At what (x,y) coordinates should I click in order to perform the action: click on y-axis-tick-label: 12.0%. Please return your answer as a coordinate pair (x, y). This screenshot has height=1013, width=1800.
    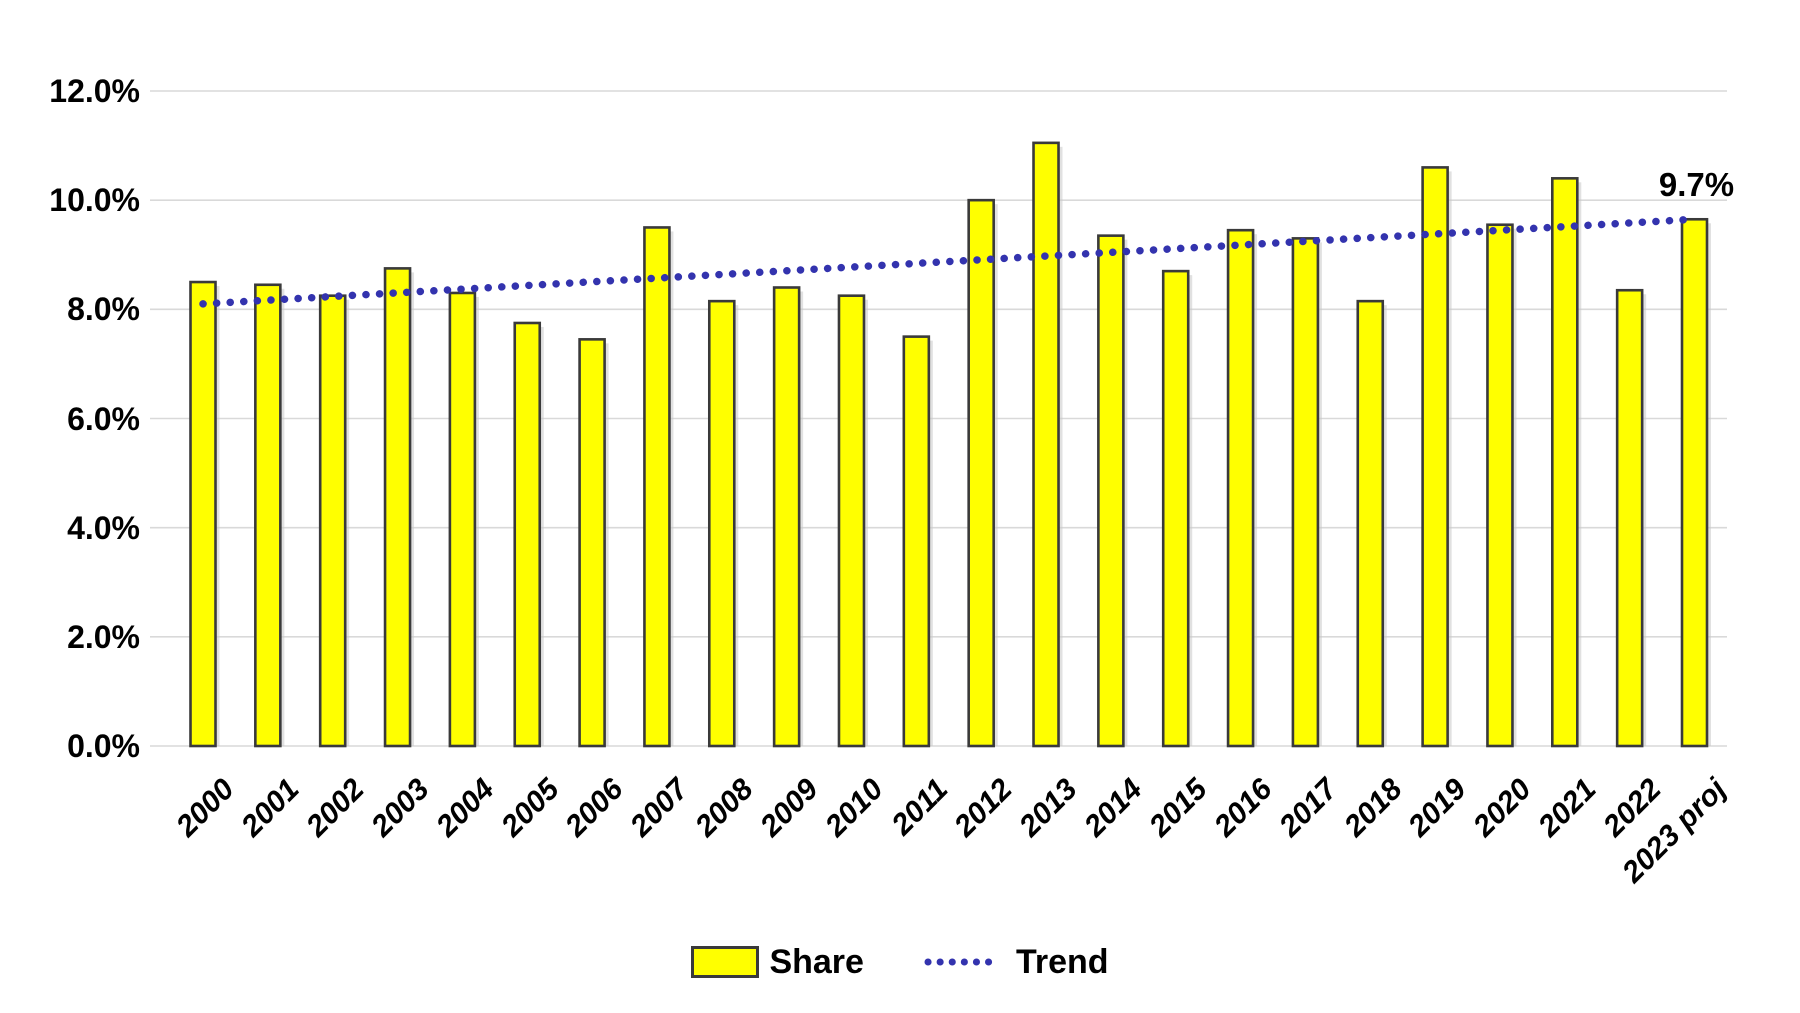
    Looking at the image, I should click on (94, 91).